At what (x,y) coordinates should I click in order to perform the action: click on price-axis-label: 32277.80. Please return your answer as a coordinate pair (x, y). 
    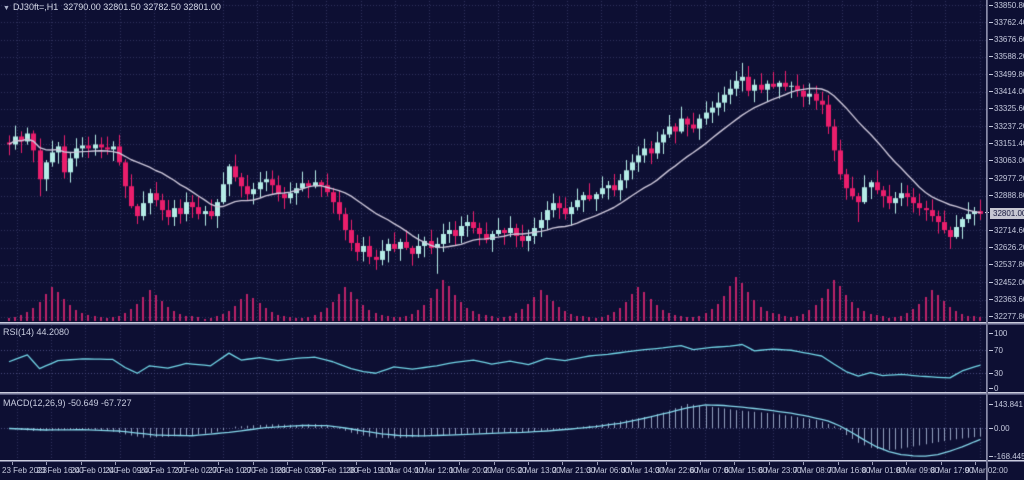
    Looking at the image, I should click on (1006, 316).